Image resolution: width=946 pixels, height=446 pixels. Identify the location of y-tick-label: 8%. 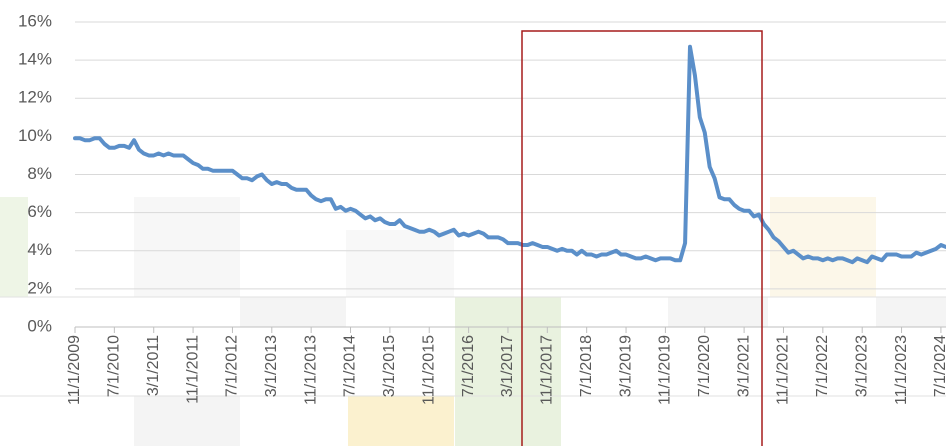
(39, 173).